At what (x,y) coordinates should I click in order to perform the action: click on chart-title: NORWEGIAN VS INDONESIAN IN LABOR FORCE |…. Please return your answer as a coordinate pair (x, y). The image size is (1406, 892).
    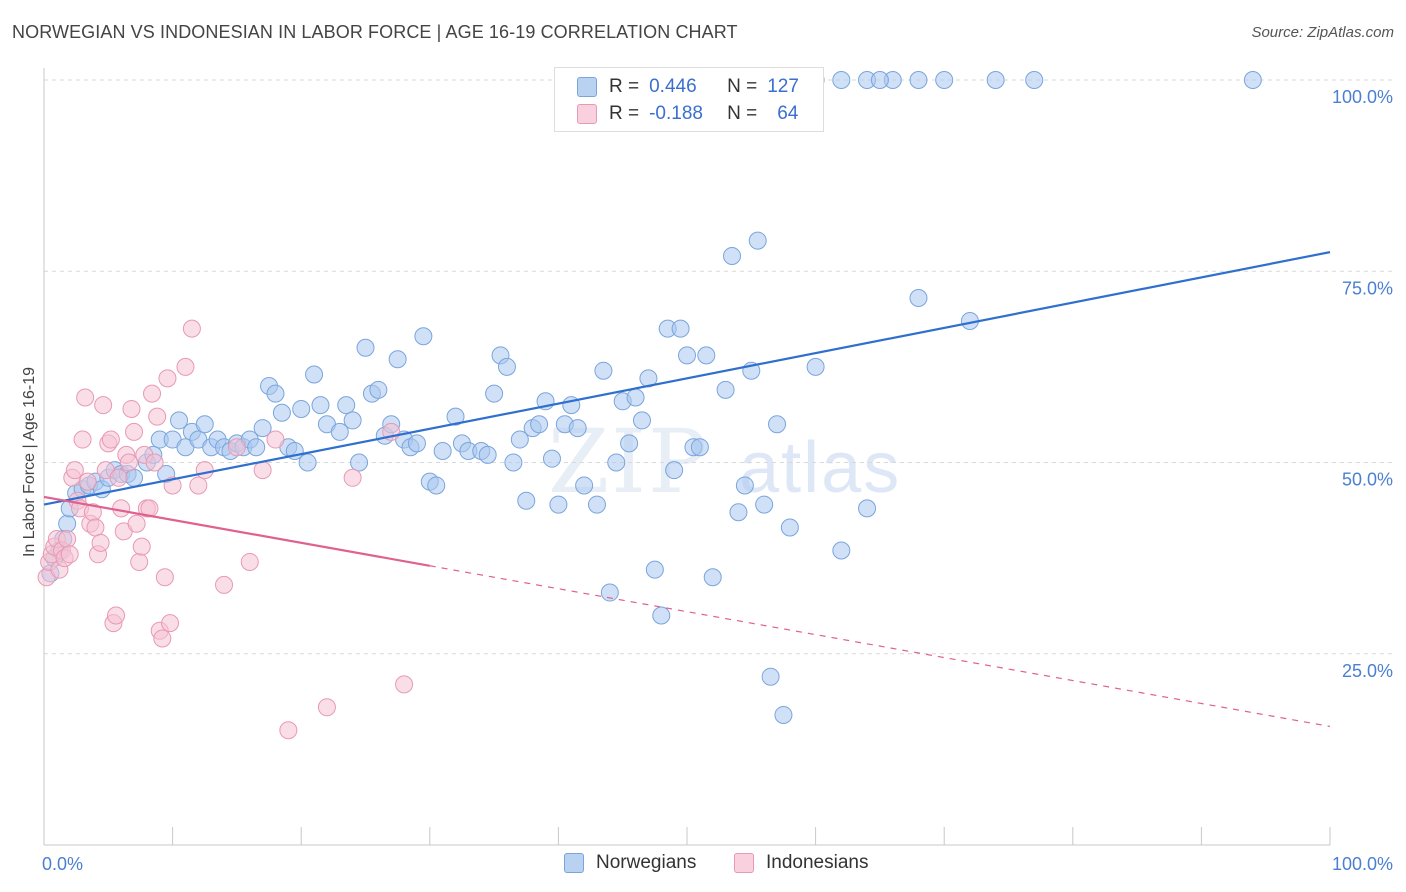
    Looking at the image, I should click on (375, 32).